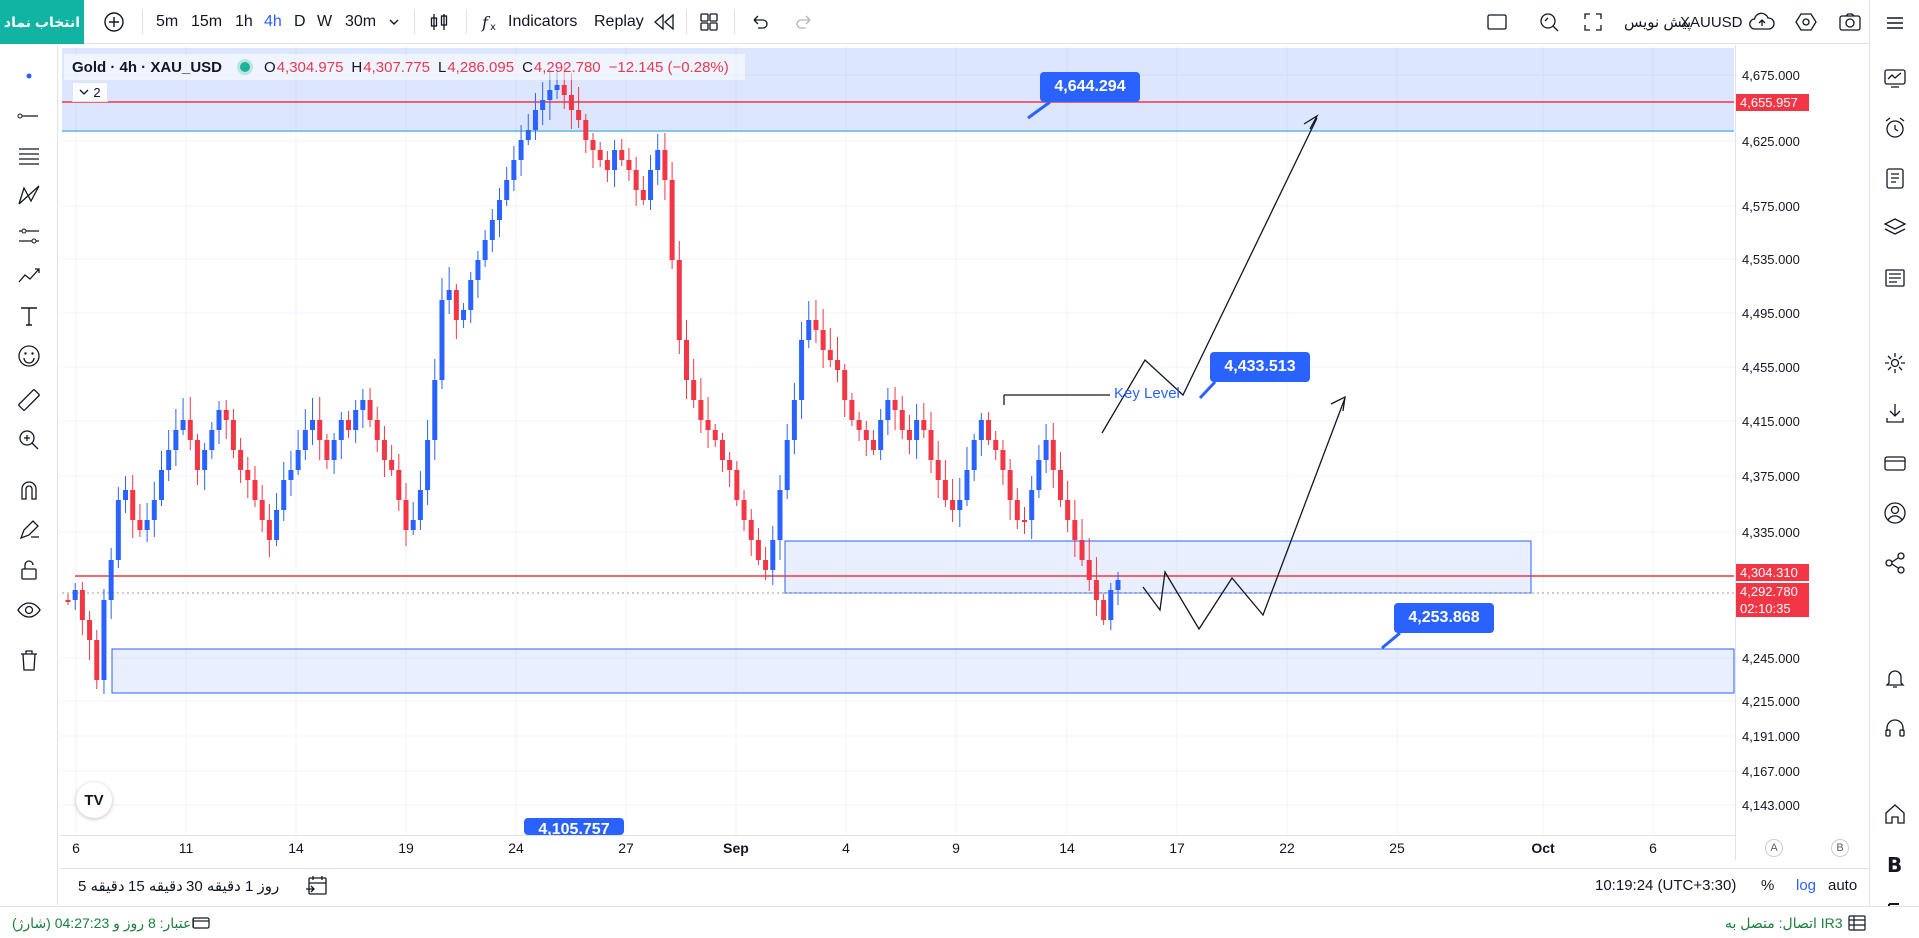  Describe the element at coordinates (29, 276) in the screenshot. I see `forecast-icon` at that location.